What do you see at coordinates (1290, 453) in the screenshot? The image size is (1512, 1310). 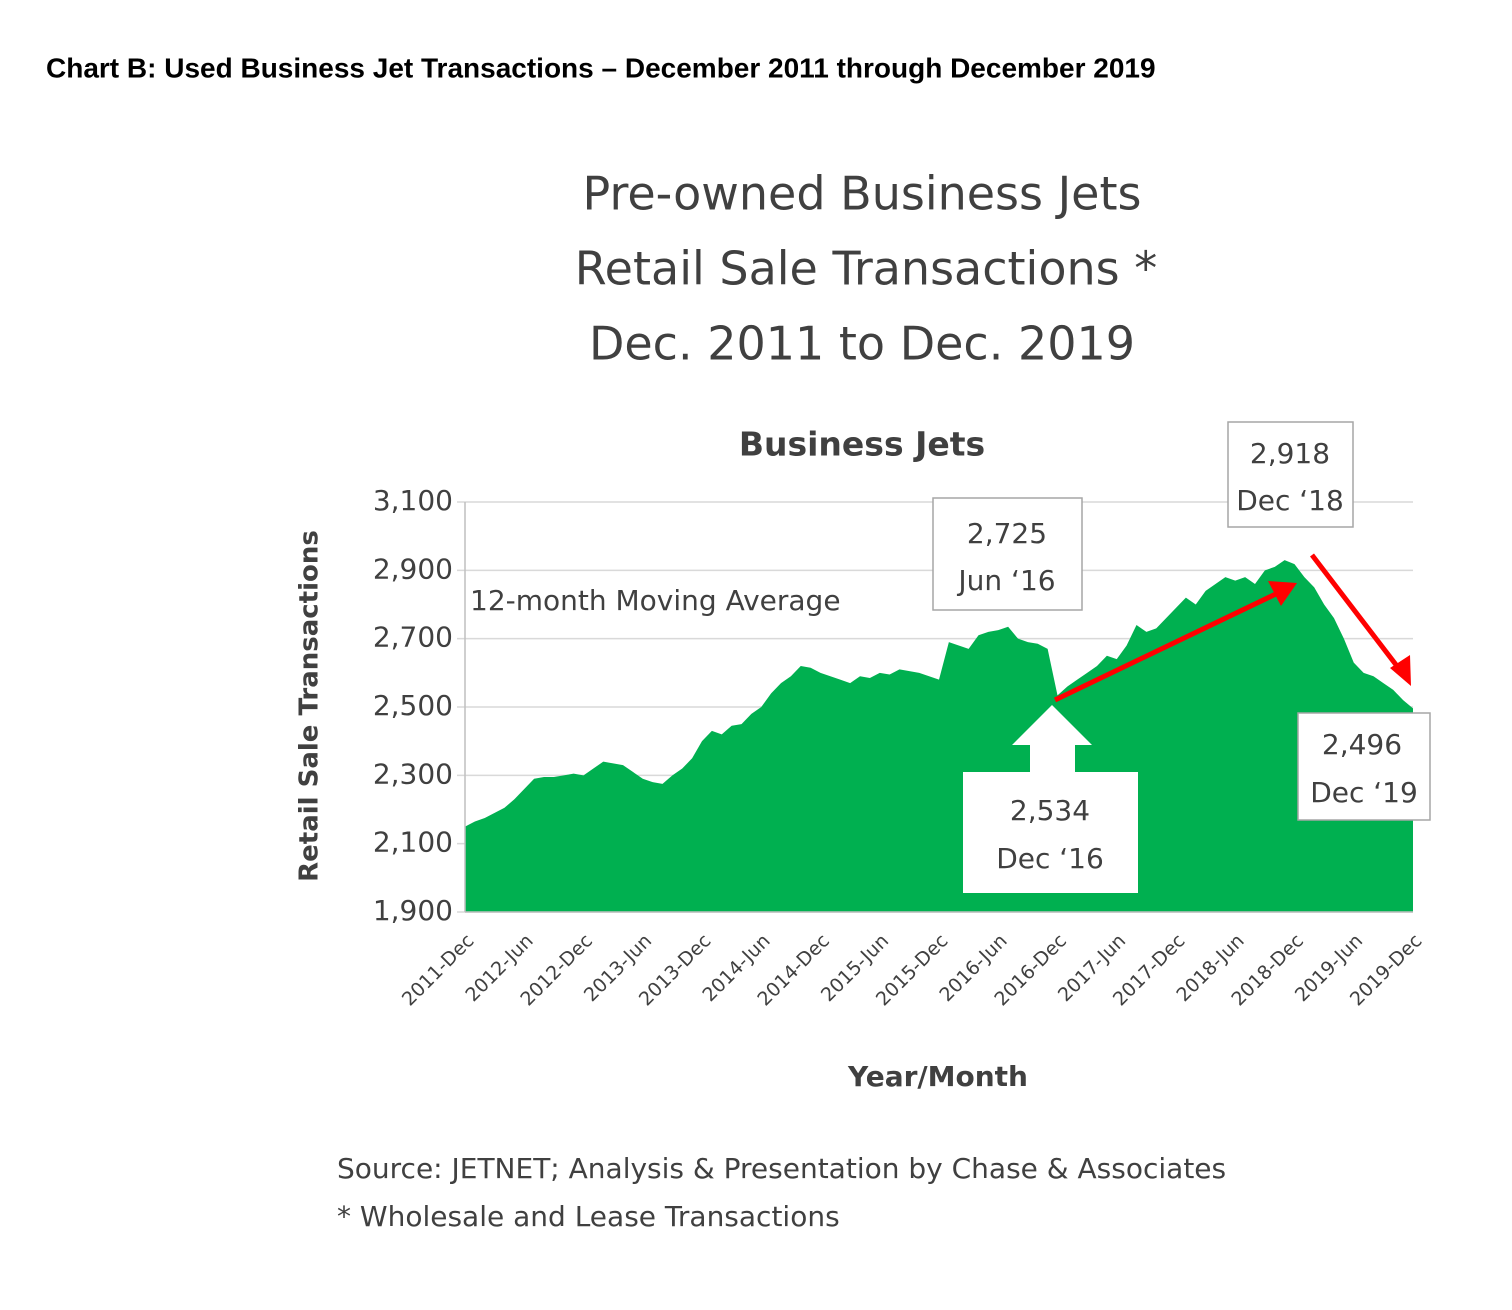 I see `callout-value: 2,918` at bounding box center [1290, 453].